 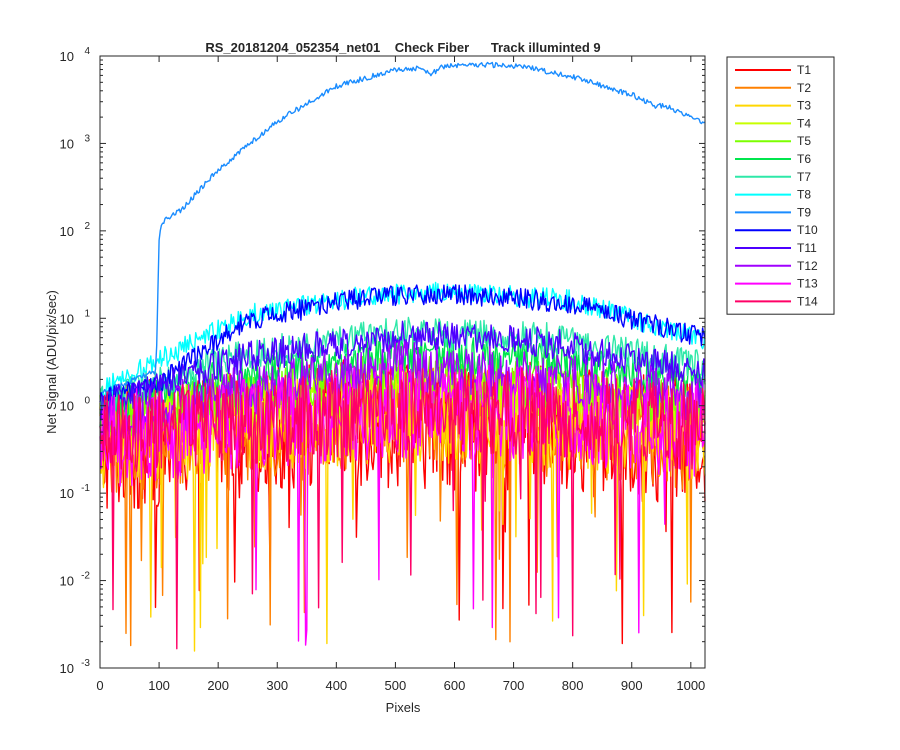 What do you see at coordinates (85, 576) in the screenshot?
I see `y-tick-exponent: -2` at bounding box center [85, 576].